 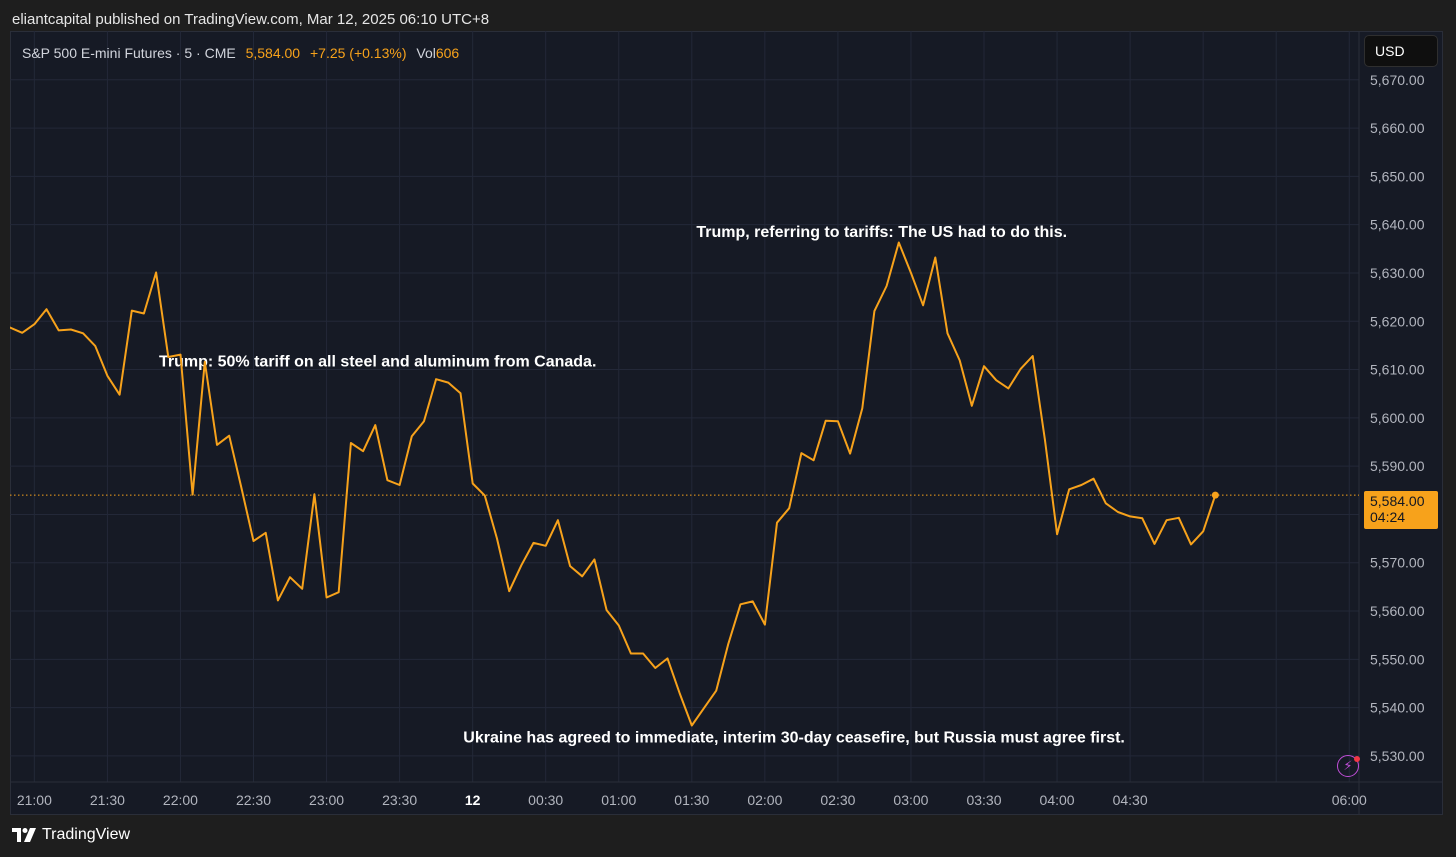 What do you see at coordinates (180, 800) in the screenshot?
I see `x-tick-label: 22:00` at bounding box center [180, 800].